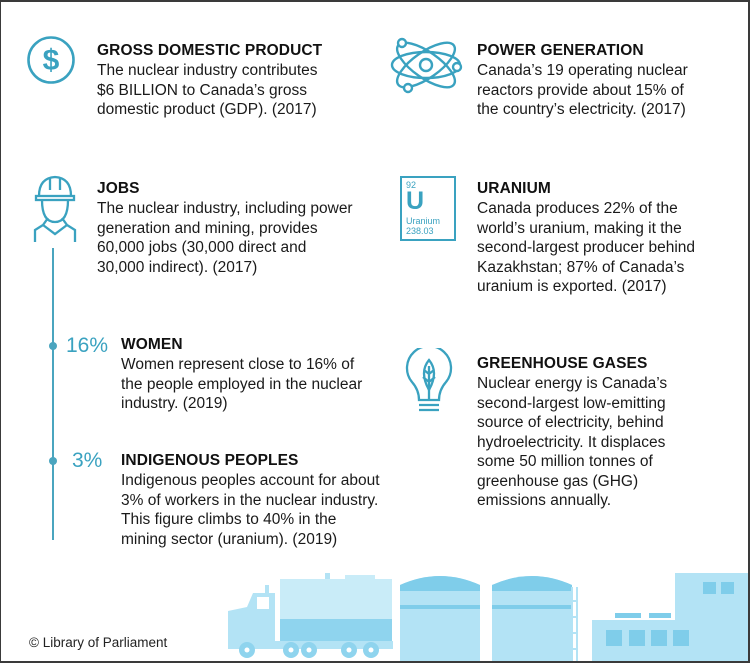  Describe the element at coordinates (152, 344) in the screenshot. I see `women-title: WOMEN` at that location.